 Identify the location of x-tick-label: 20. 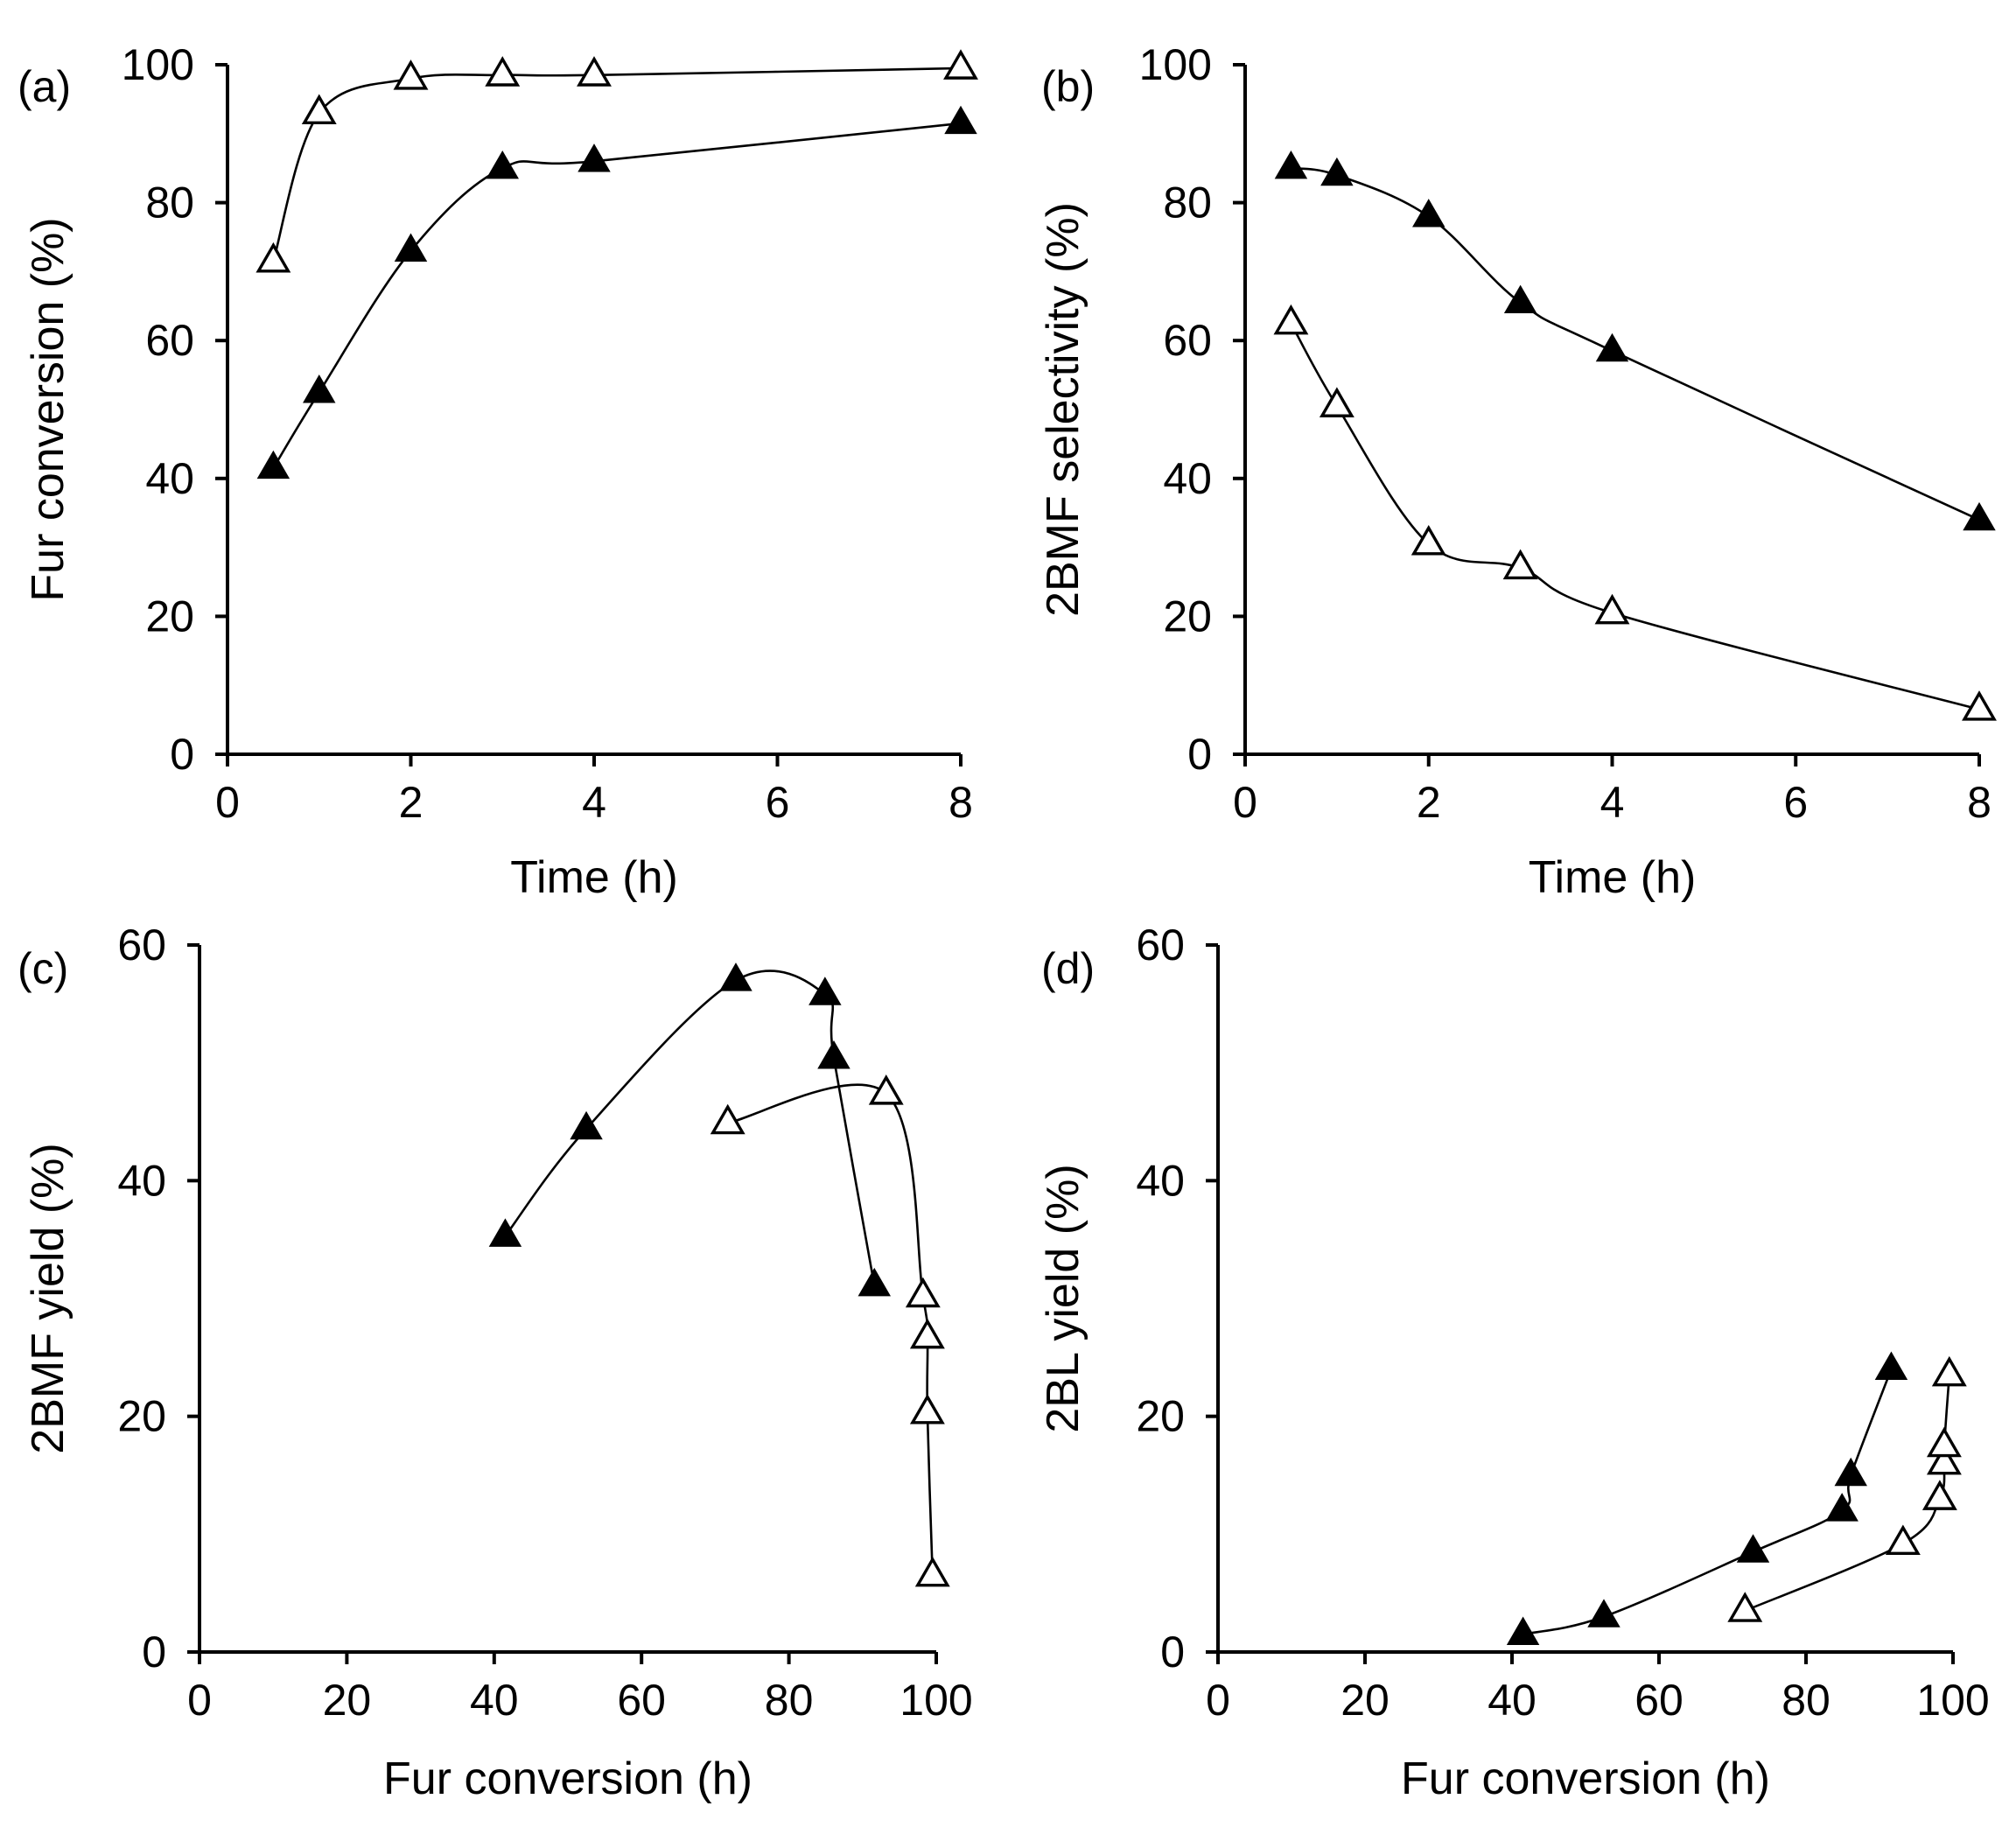
(1365, 1700).